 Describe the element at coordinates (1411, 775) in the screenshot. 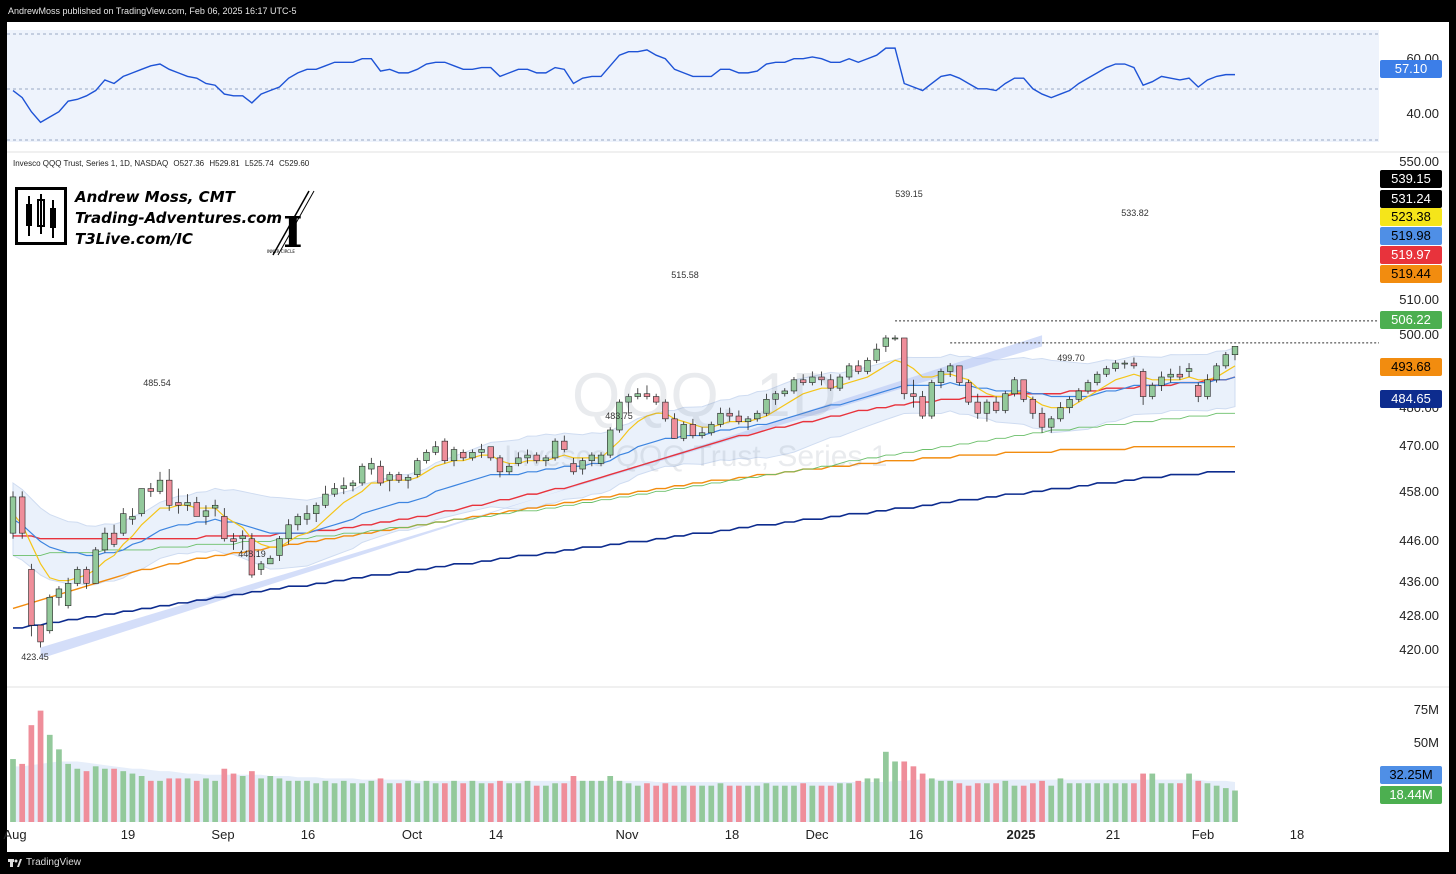

I see `volume-tag: 32.25M` at that location.